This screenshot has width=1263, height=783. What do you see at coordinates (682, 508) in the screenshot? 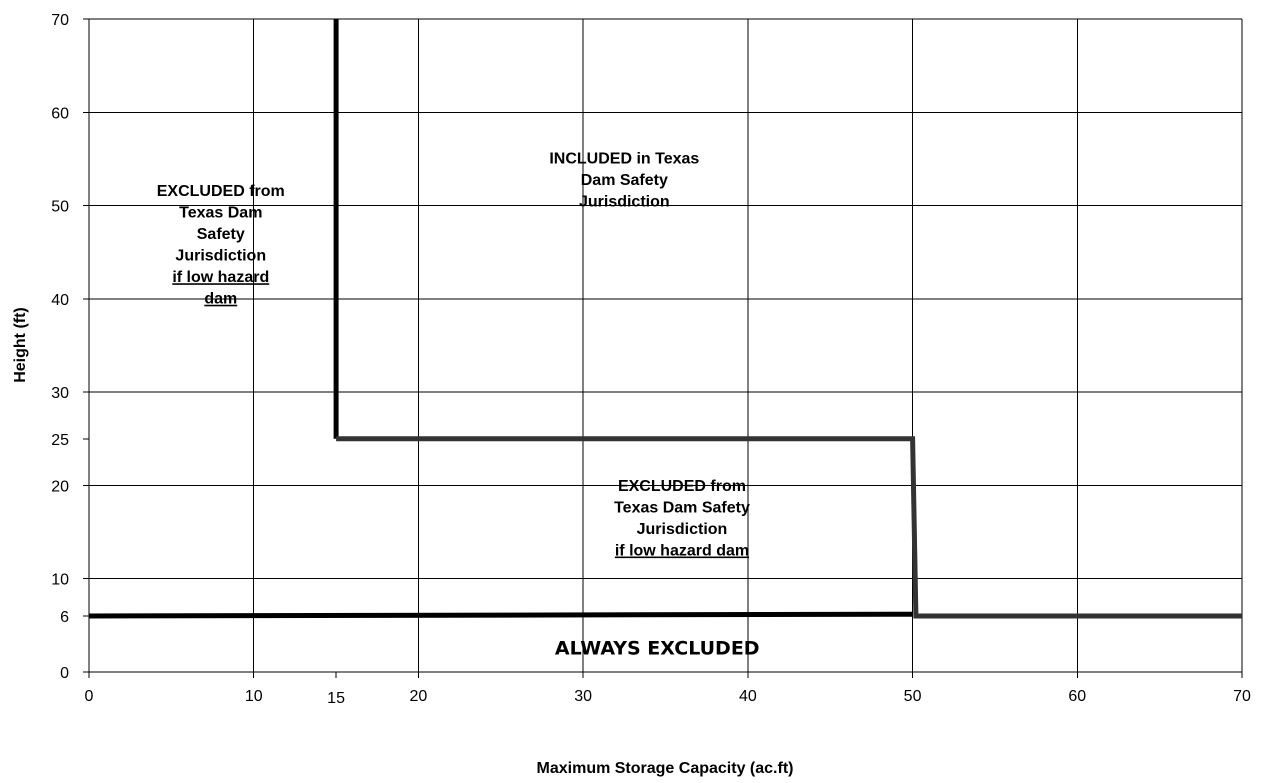
I see `region-label-line: Texas Dam Safety` at bounding box center [682, 508].